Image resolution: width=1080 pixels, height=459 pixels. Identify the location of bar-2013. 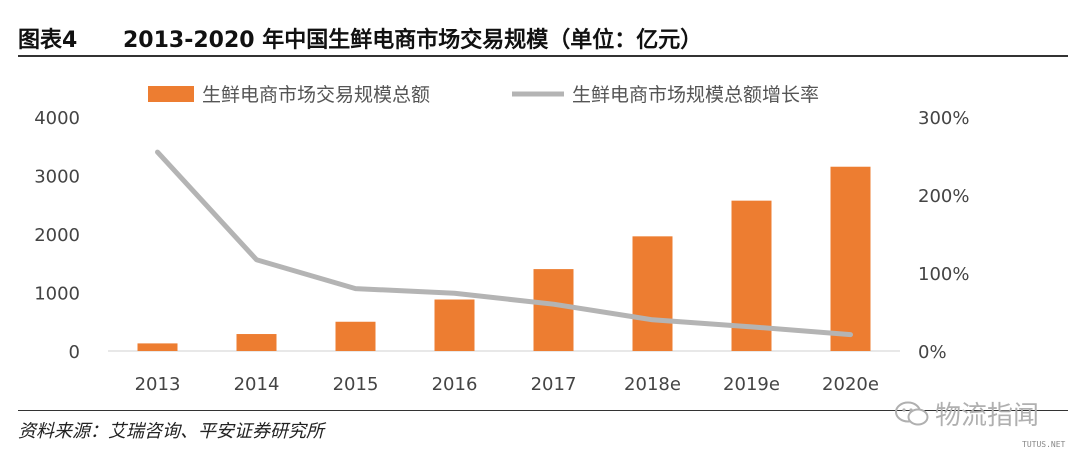
(157, 347).